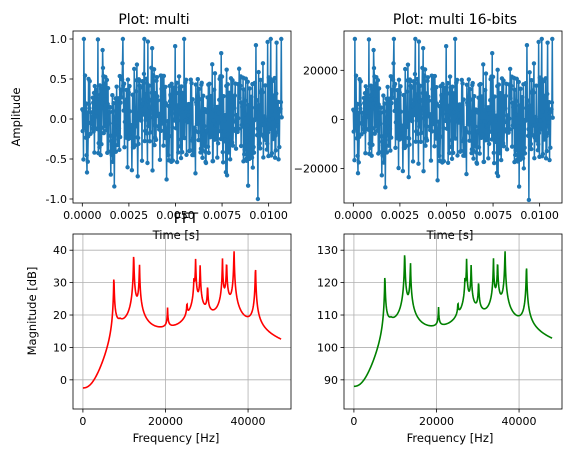 This screenshot has width=580, height=455. I want to click on x-tick-label: 40000, so click(248, 421).